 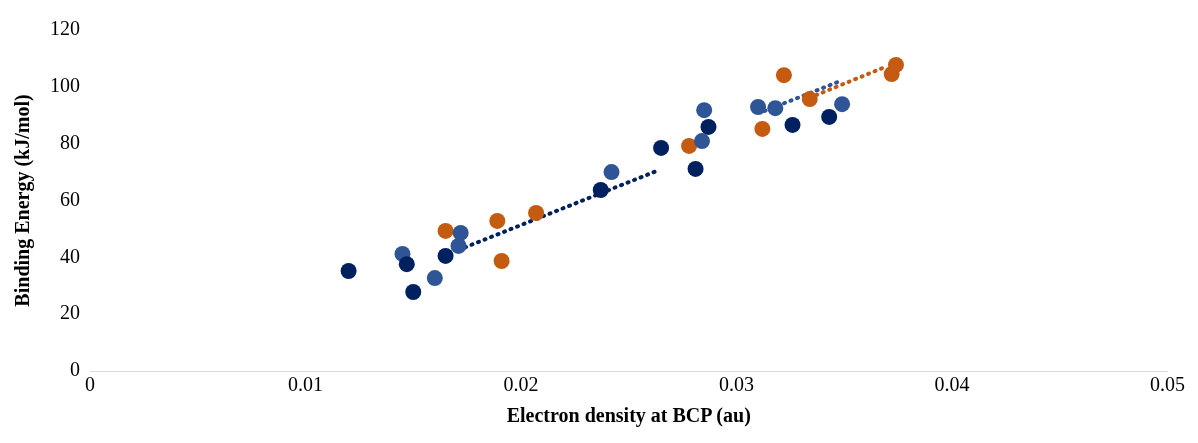 What do you see at coordinates (70, 198) in the screenshot?
I see `y-tick-label: 60` at bounding box center [70, 198].